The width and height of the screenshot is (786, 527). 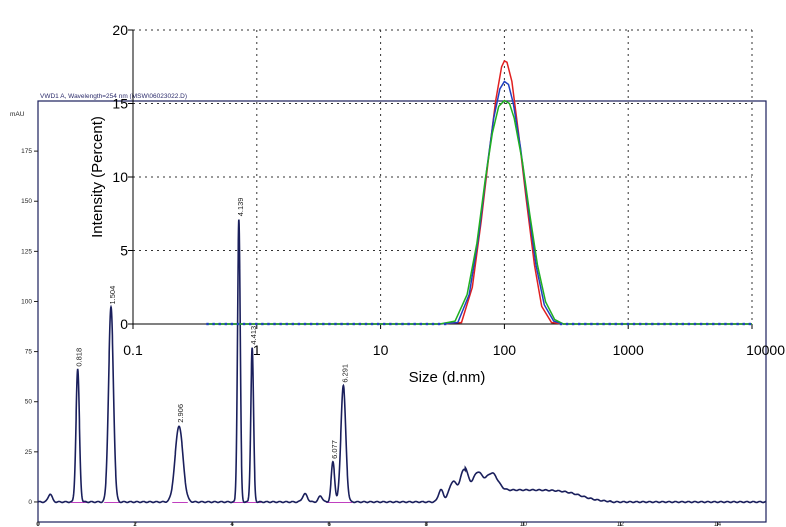 What do you see at coordinates (124, 251) in the screenshot?
I see `size-distribution-y-tick-label: 5` at bounding box center [124, 251].